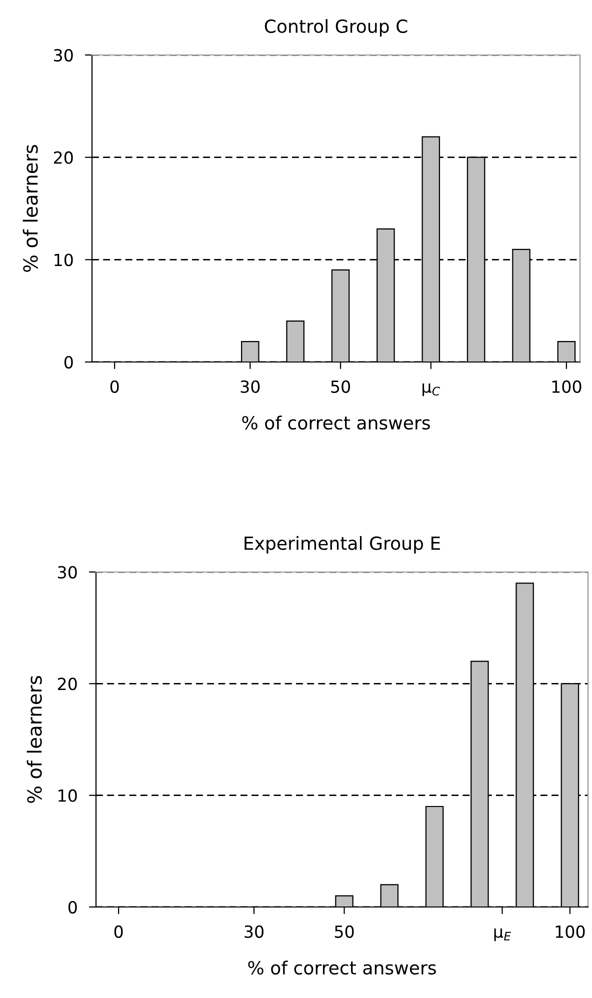 The image size is (592, 998). I want to click on chart-title: Experimental Group E, so click(342, 545).